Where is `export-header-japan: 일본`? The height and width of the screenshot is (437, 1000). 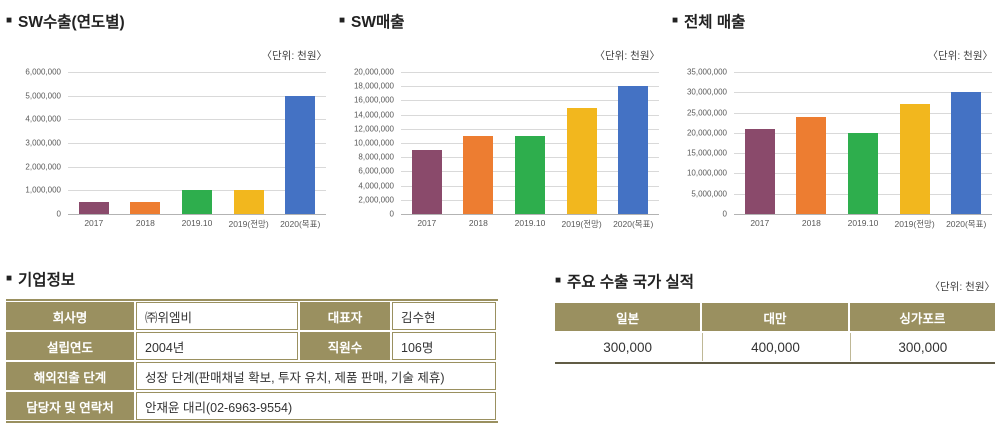
export-header-japan: 일본 is located at coordinates (628, 317).